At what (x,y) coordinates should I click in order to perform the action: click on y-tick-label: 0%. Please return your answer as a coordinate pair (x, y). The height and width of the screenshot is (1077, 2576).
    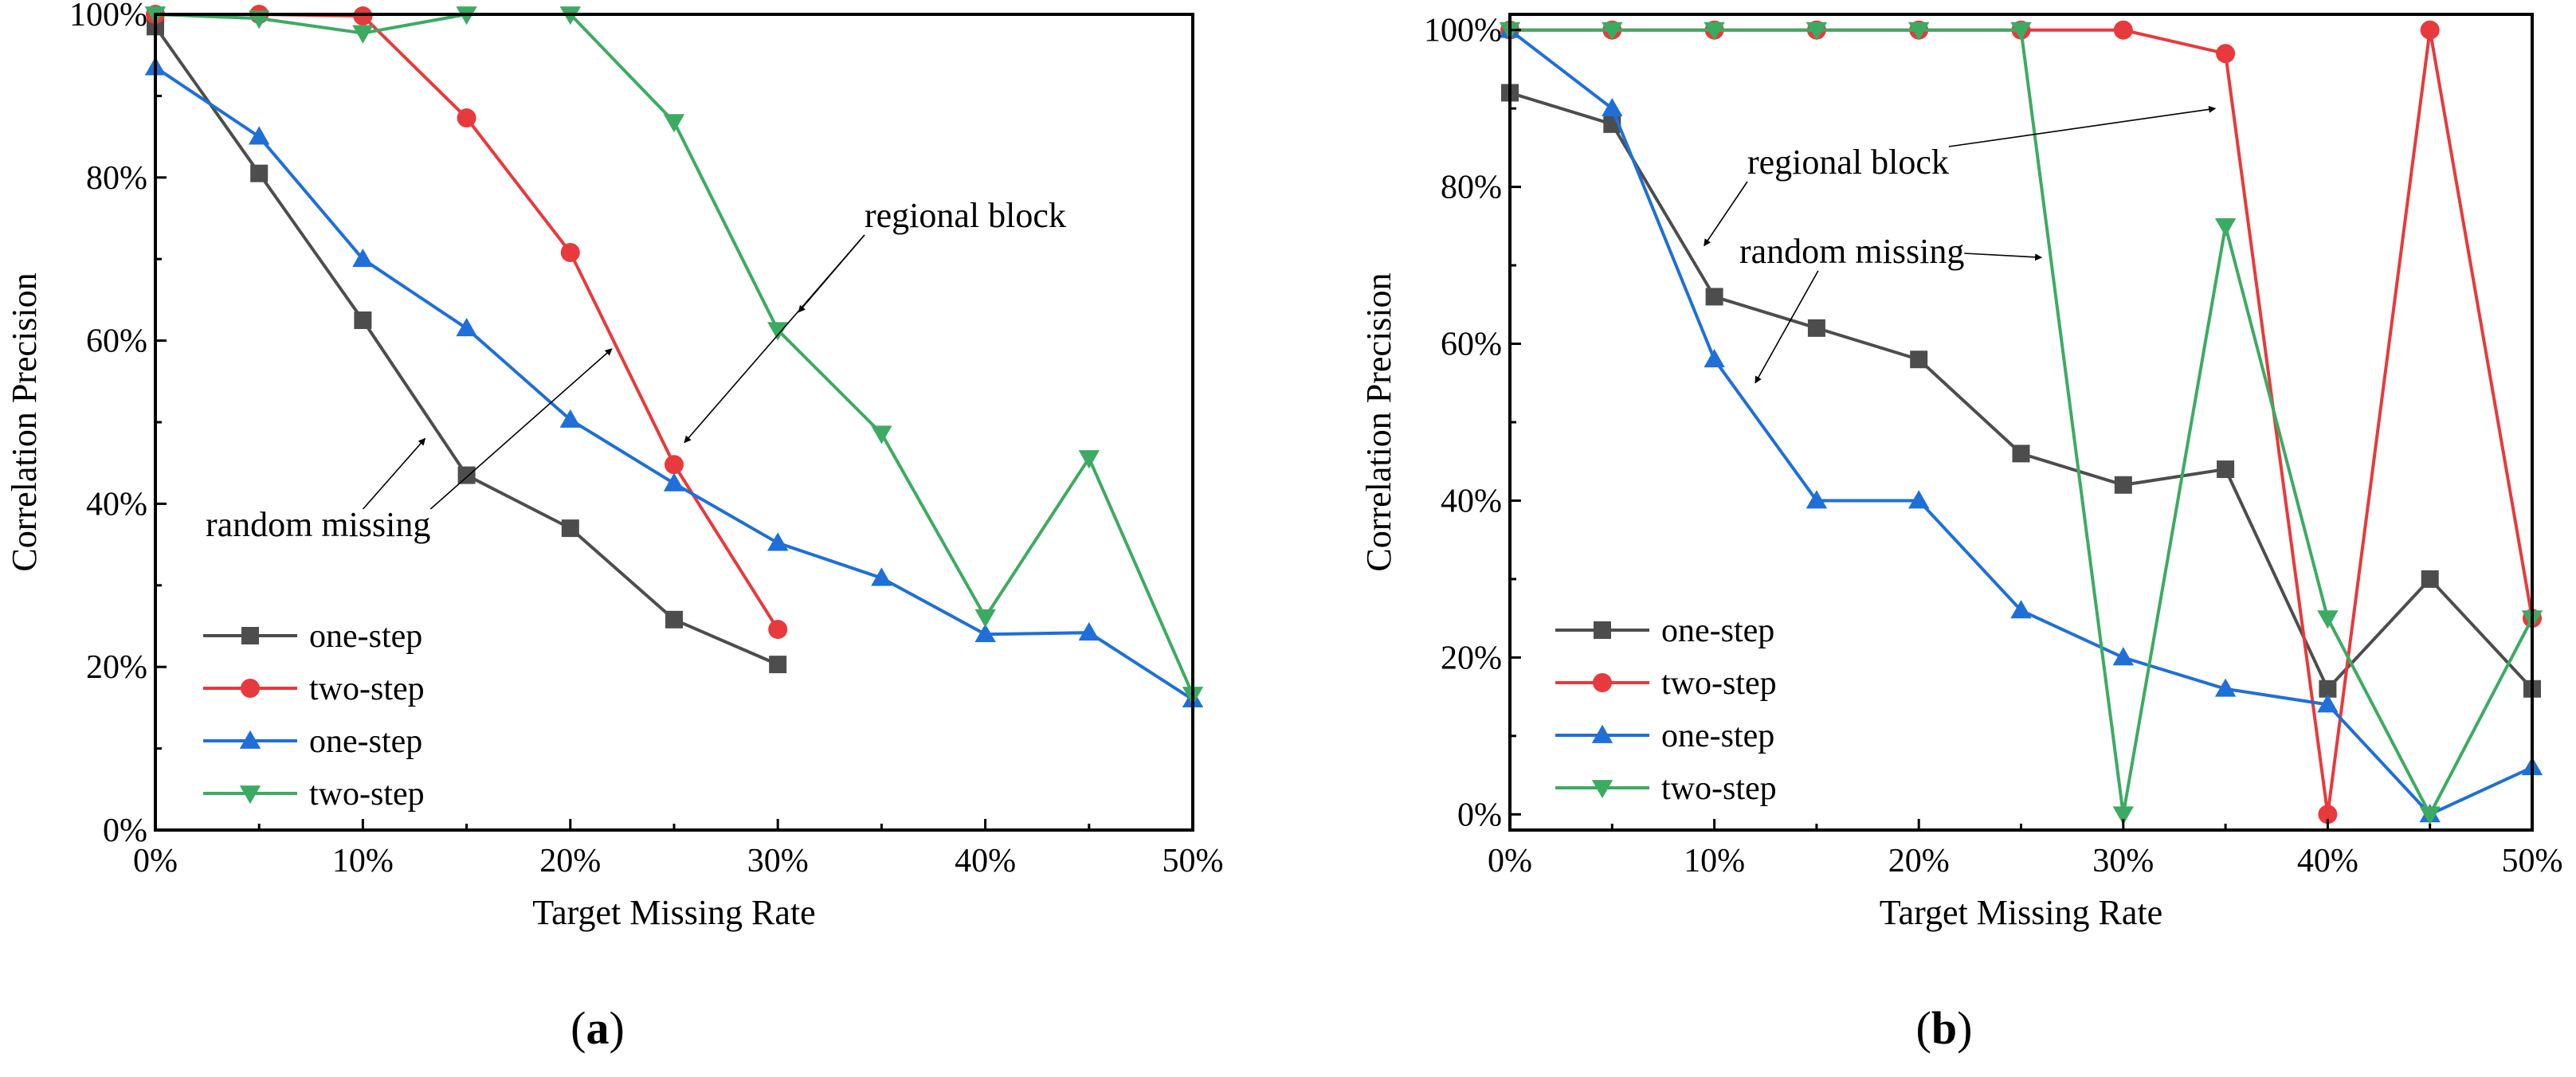
    Looking at the image, I should click on (125, 831).